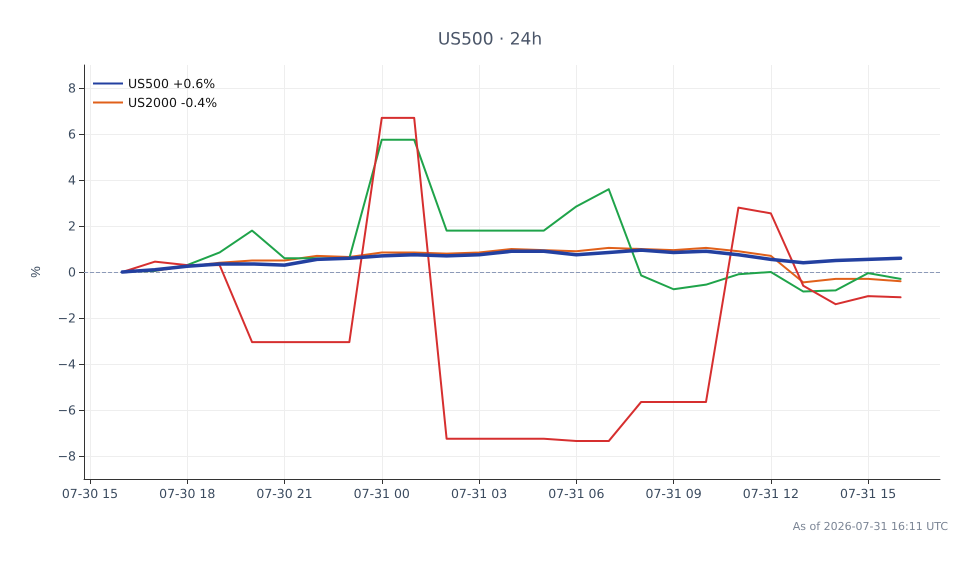 The width and height of the screenshot is (980, 564). What do you see at coordinates (90, 493) in the screenshot?
I see `x-tick-label: 07-30 15` at bounding box center [90, 493].